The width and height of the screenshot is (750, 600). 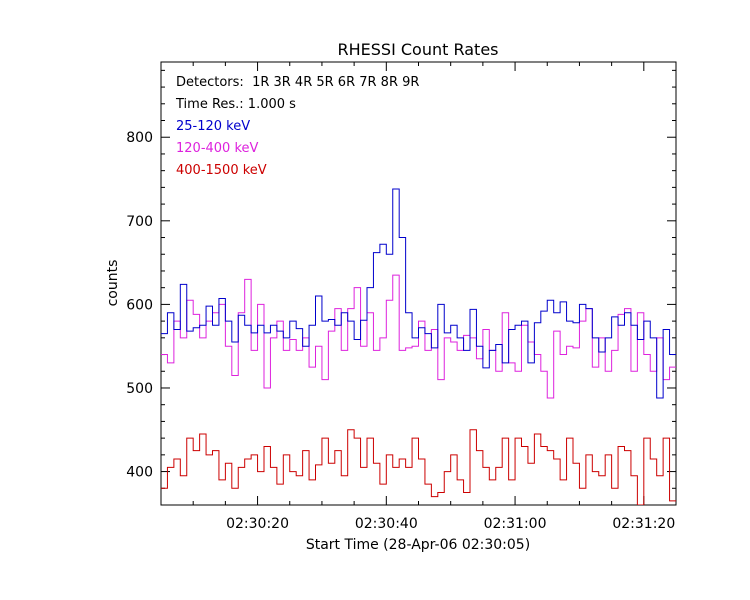 I want to click on chart-title: RHESSI Count Rates, so click(x=418, y=49).